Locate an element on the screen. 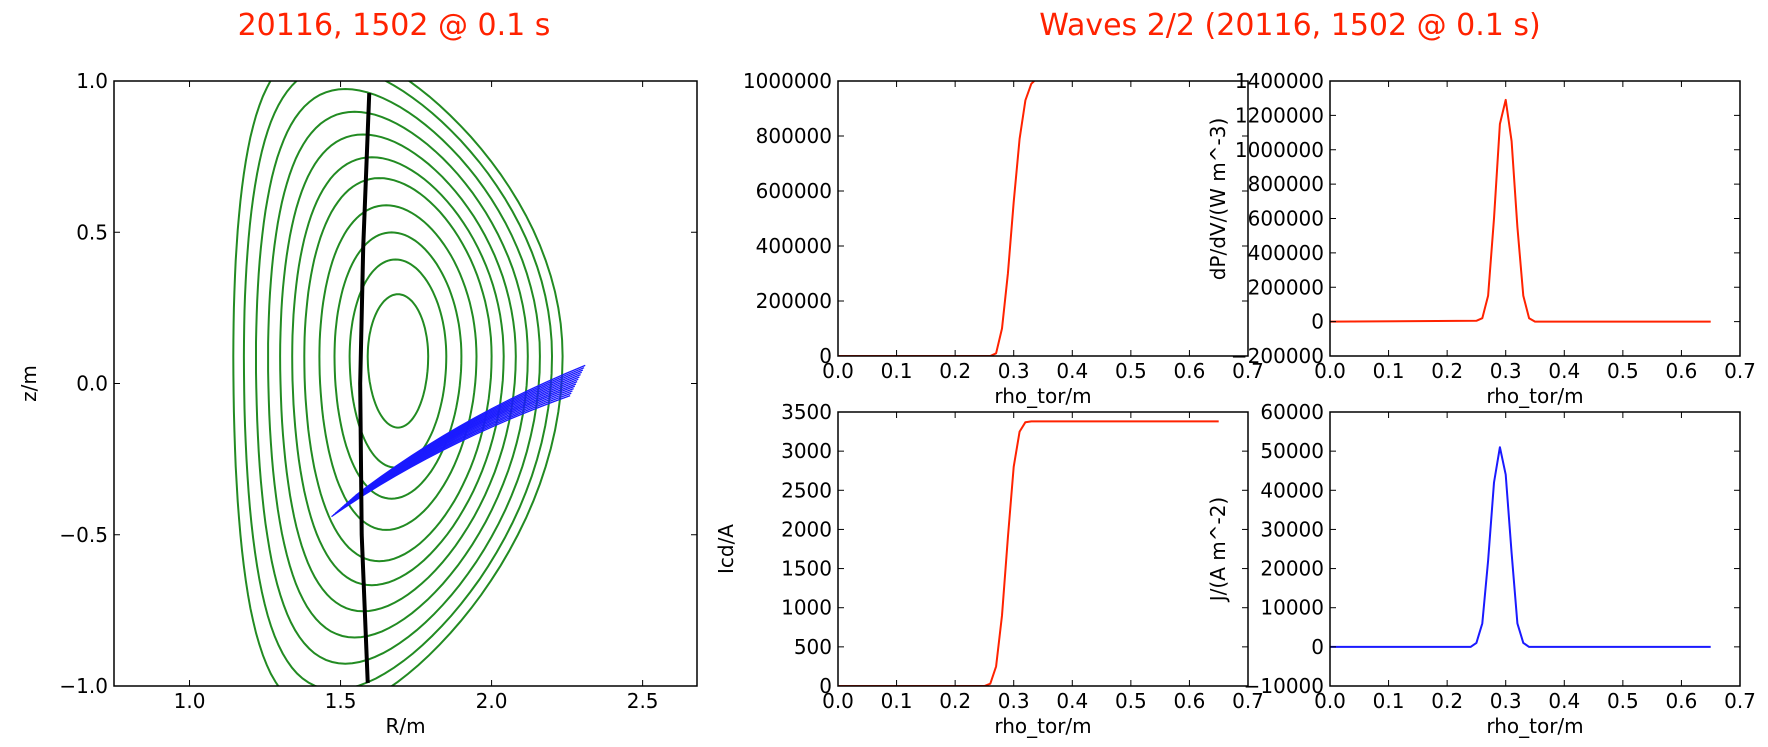 This screenshot has width=1768, height=747. x-tick-label: 2.0 is located at coordinates (492, 701).